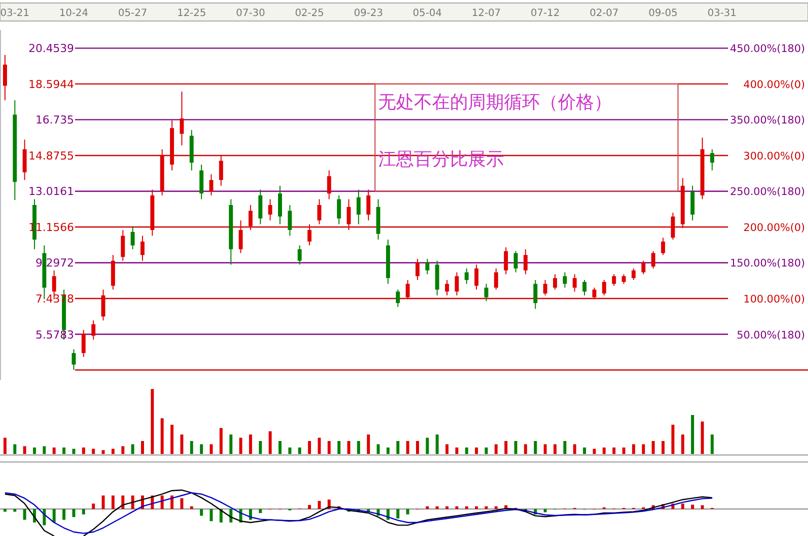 The height and width of the screenshot is (536, 808). What do you see at coordinates (767, 192) in the screenshot?
I see `text: 250.00%(180)` at bounding box center [767, 192].